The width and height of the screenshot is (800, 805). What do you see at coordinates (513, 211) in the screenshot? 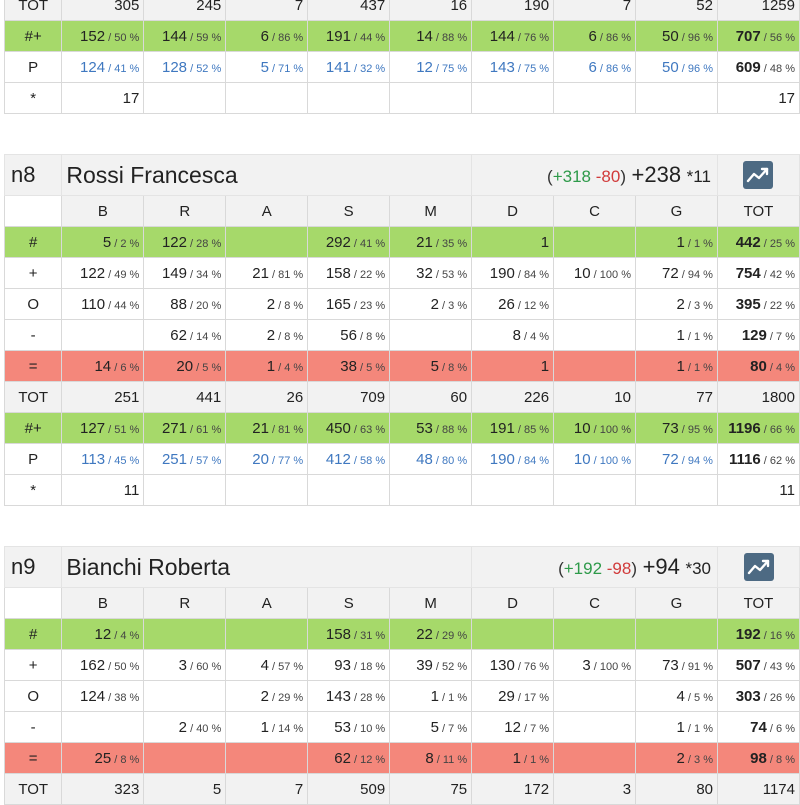
I see `column-header: D` at bounding box center [513, 211].